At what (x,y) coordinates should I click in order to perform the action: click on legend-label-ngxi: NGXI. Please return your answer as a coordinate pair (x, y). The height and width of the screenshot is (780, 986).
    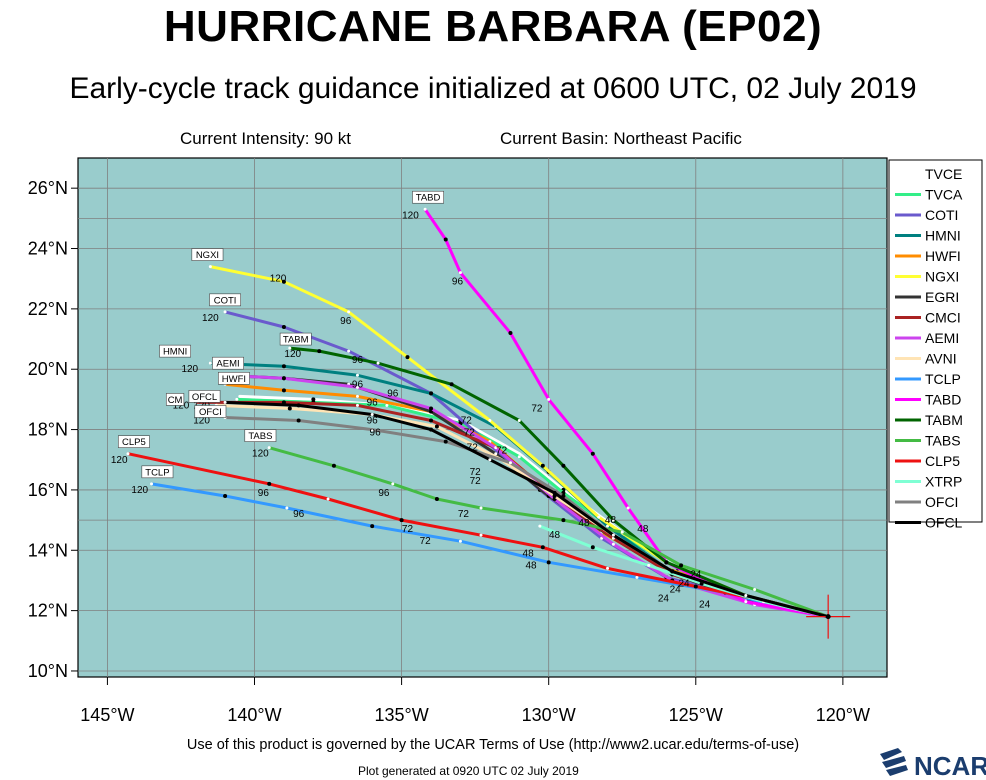
    Looking at the image, I should click on (942, 277).